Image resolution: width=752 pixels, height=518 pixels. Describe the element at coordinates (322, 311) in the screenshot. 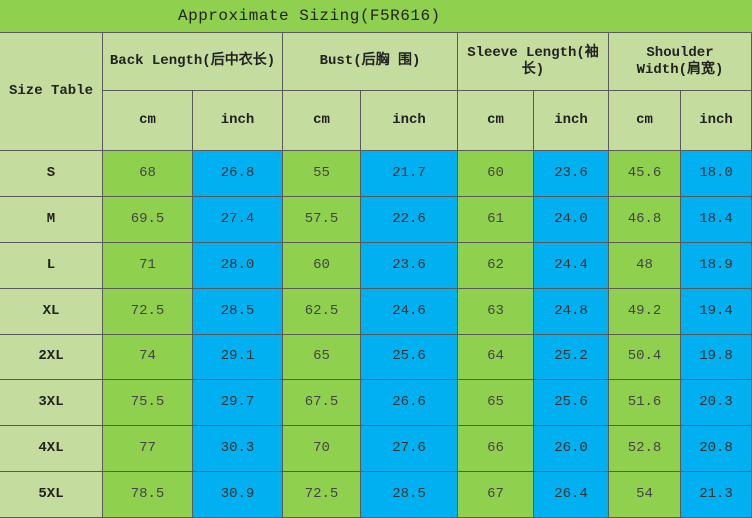

I see `measurement: 62.5` at that location.